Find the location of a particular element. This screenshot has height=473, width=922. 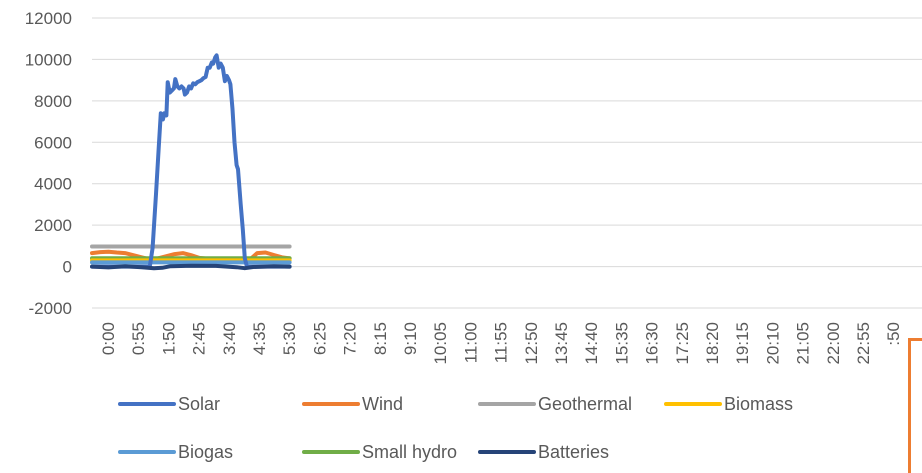

x-tick-label: 12:50 is located at coordinates (531, 343).